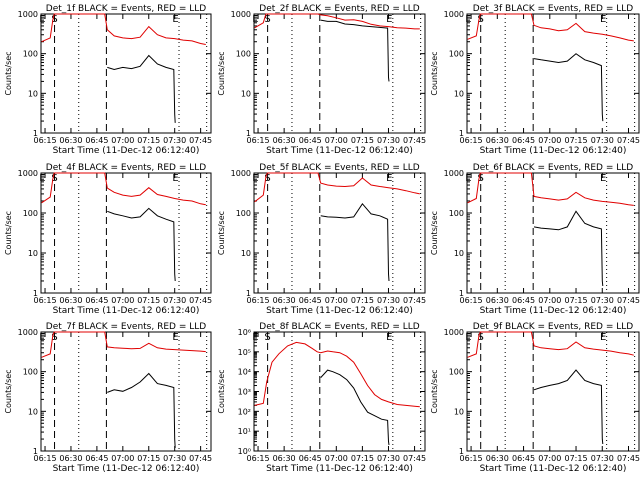 This screenshot has height=480, width=640. I want to click on panel-2-ylabel: Counts/sec, so click(221, 73).